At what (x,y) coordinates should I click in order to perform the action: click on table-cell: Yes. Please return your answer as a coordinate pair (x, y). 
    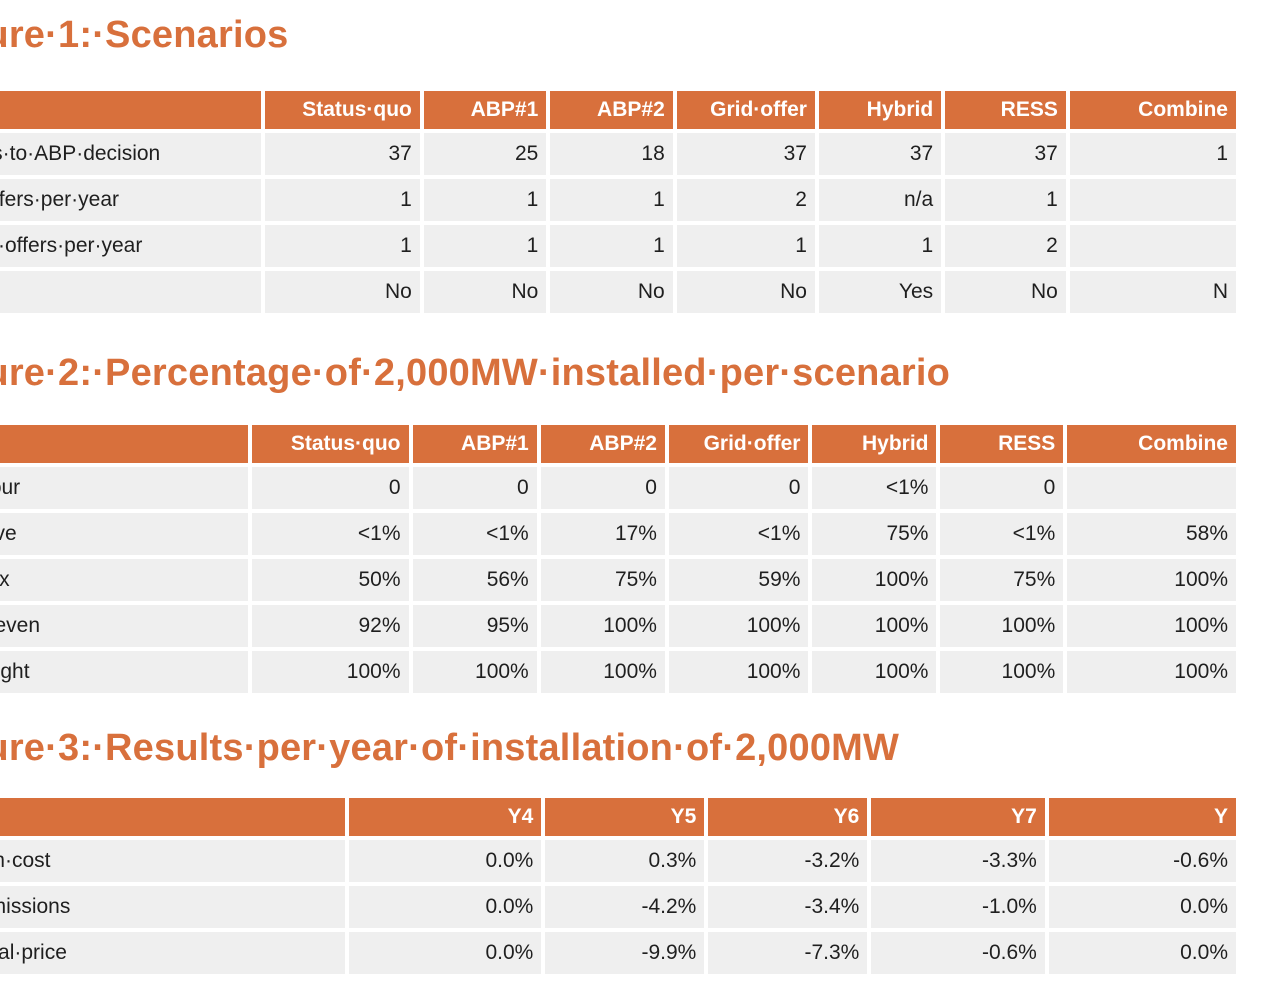
    Looking at the image, I should click on (880, 292).